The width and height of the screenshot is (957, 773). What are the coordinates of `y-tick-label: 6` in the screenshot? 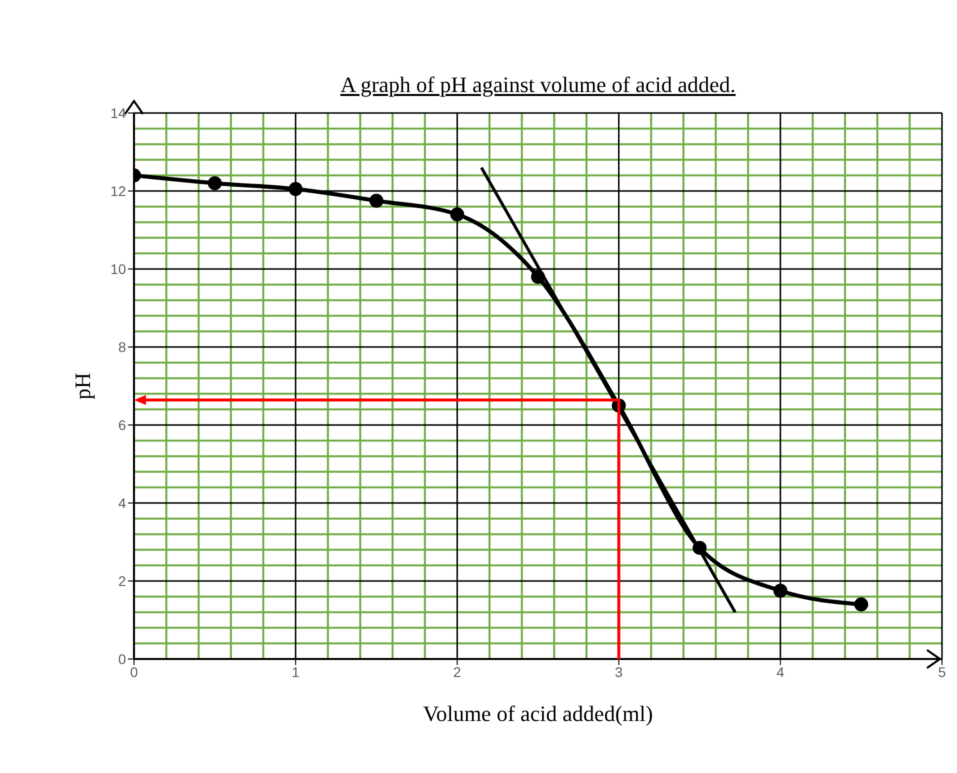 It's located at (122, 424).